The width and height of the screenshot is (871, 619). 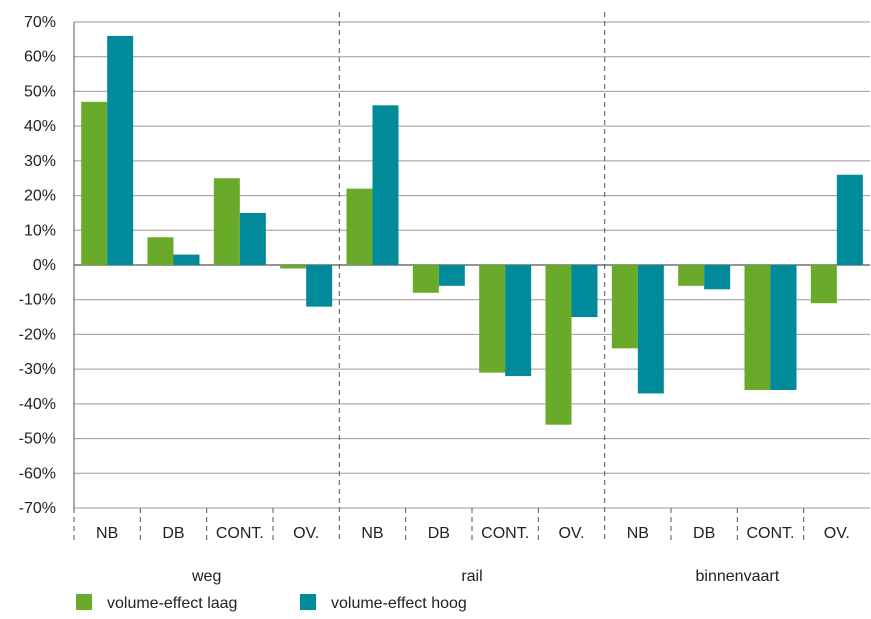 What do you see at coordinates (40, 230) in the screenshot?
I see `y-tick-label: 10%` at bounding box center [40, 230].